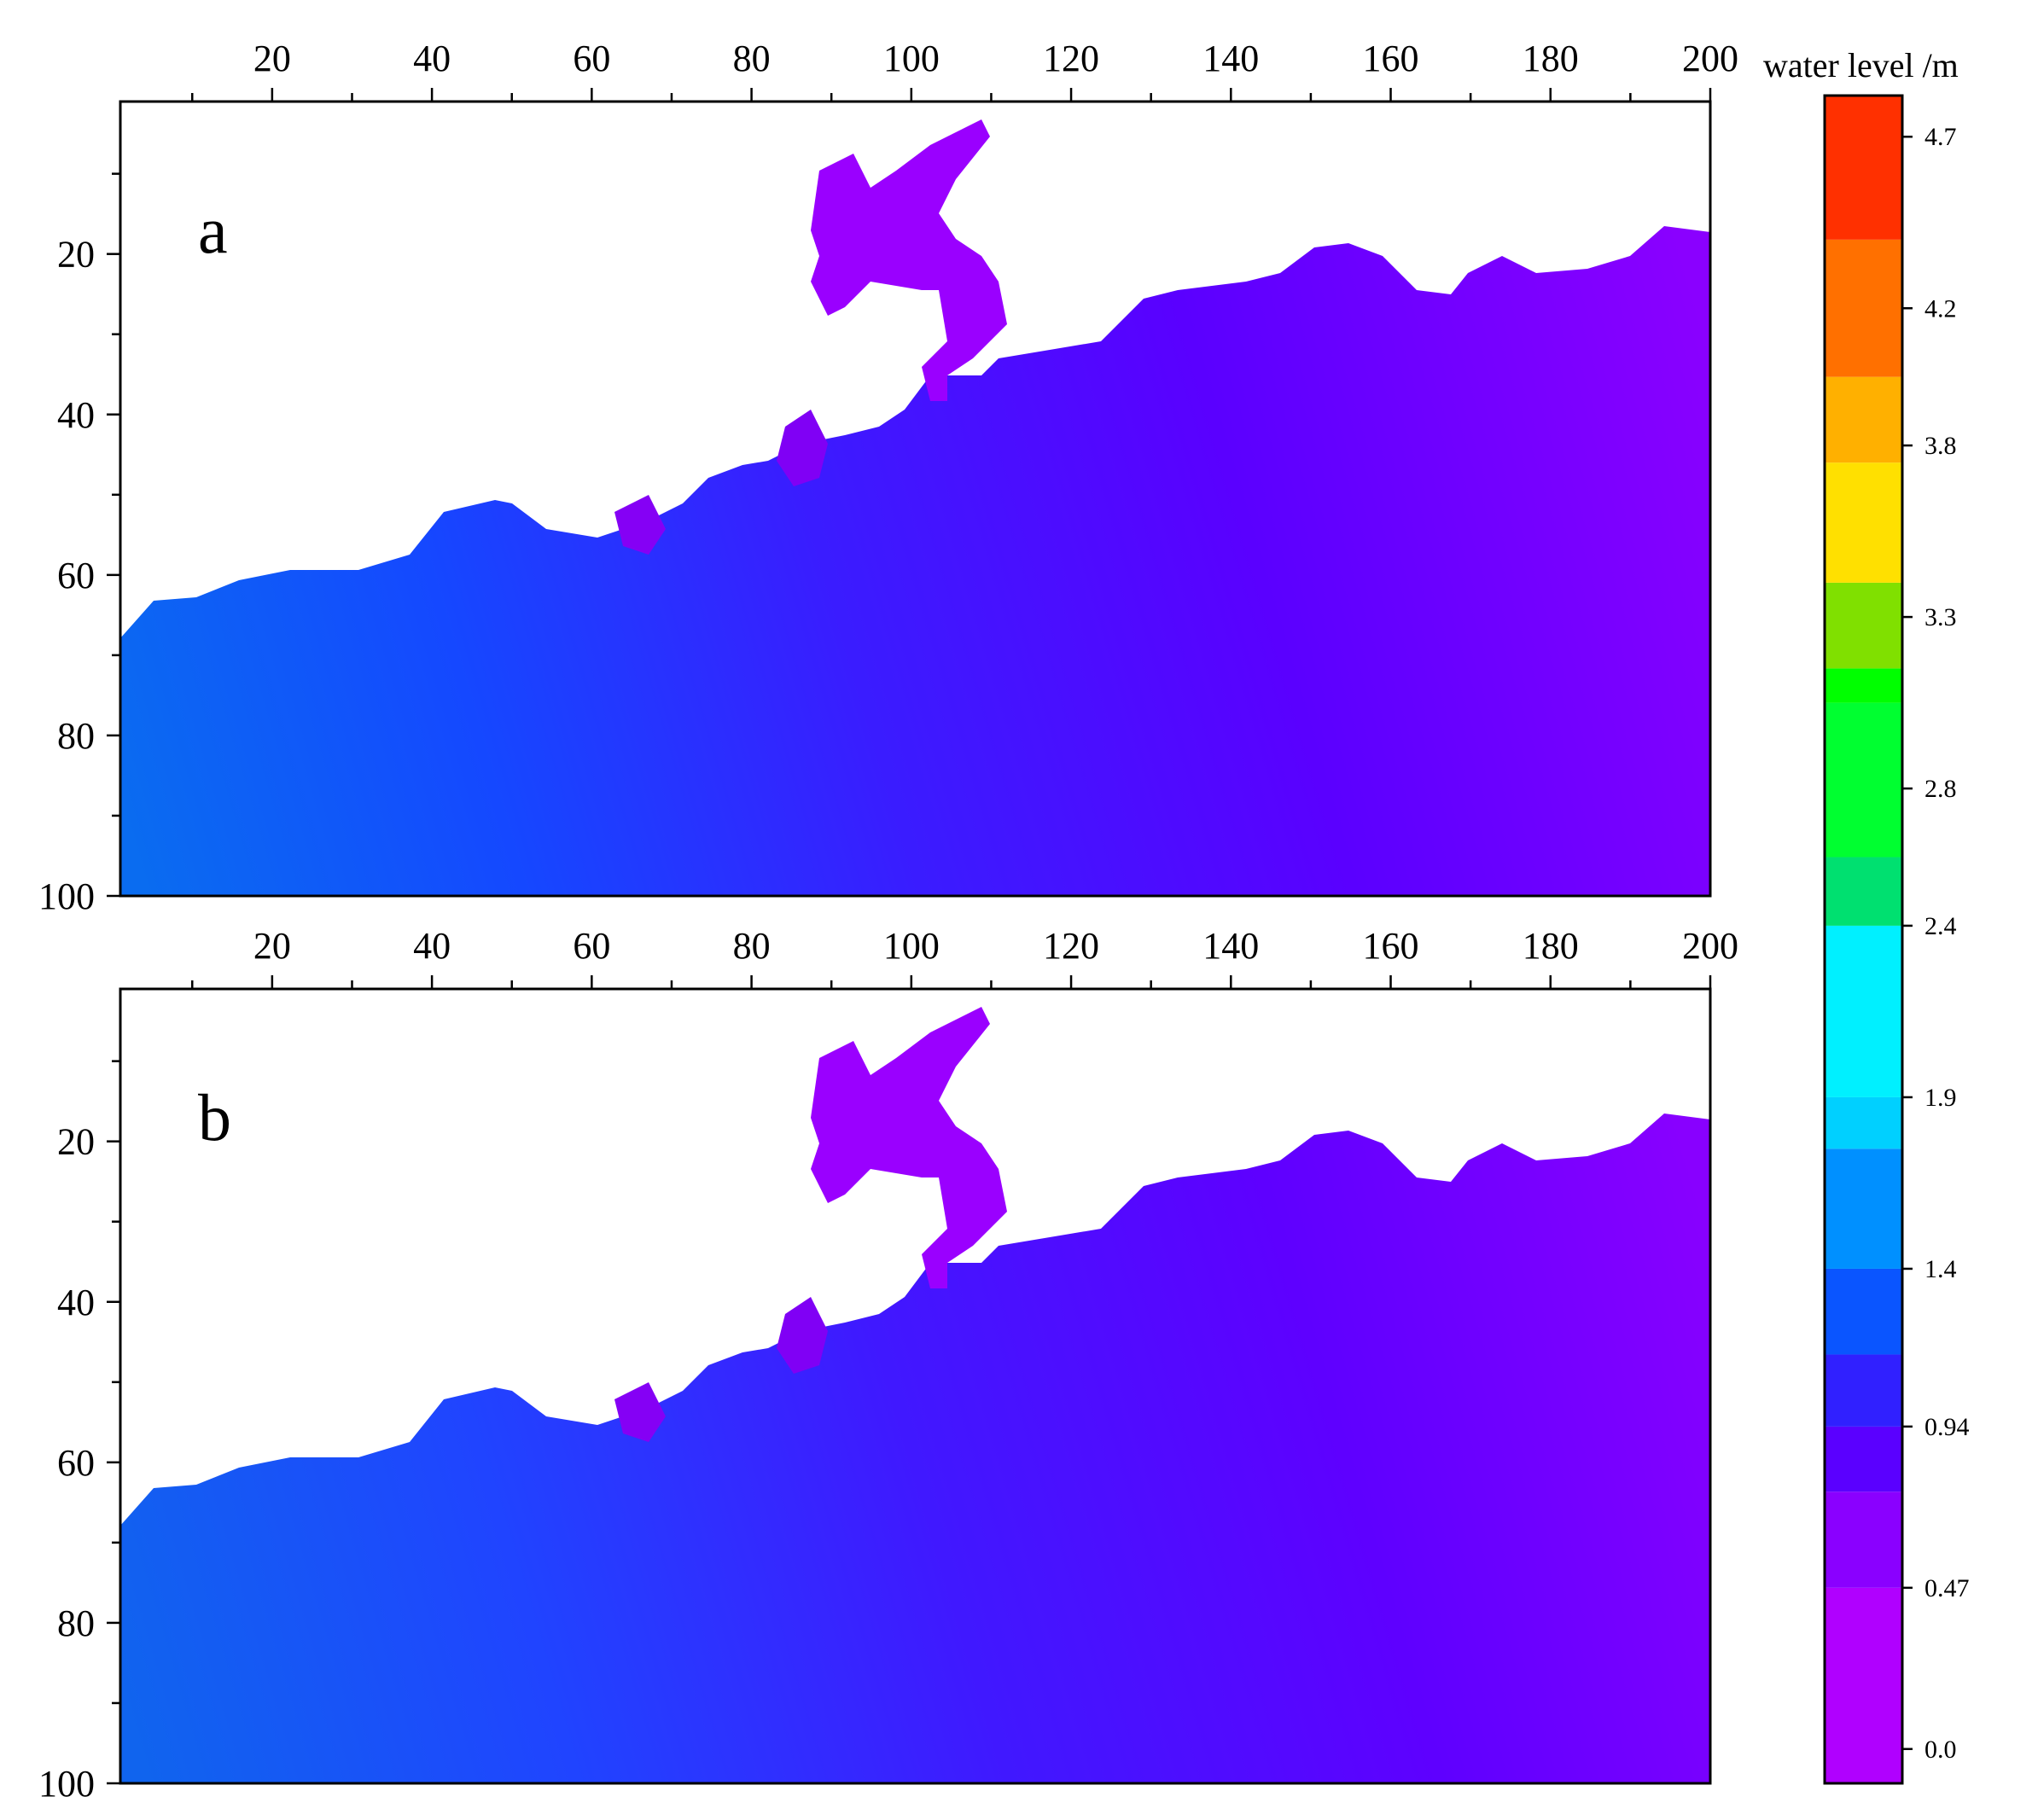 Image resolution: width=2038 pixels, height=1820 pixels. Describe the element at coordinates (1391, 946) in the screenshot. I see `x-tick-label-b: 160` at that location.